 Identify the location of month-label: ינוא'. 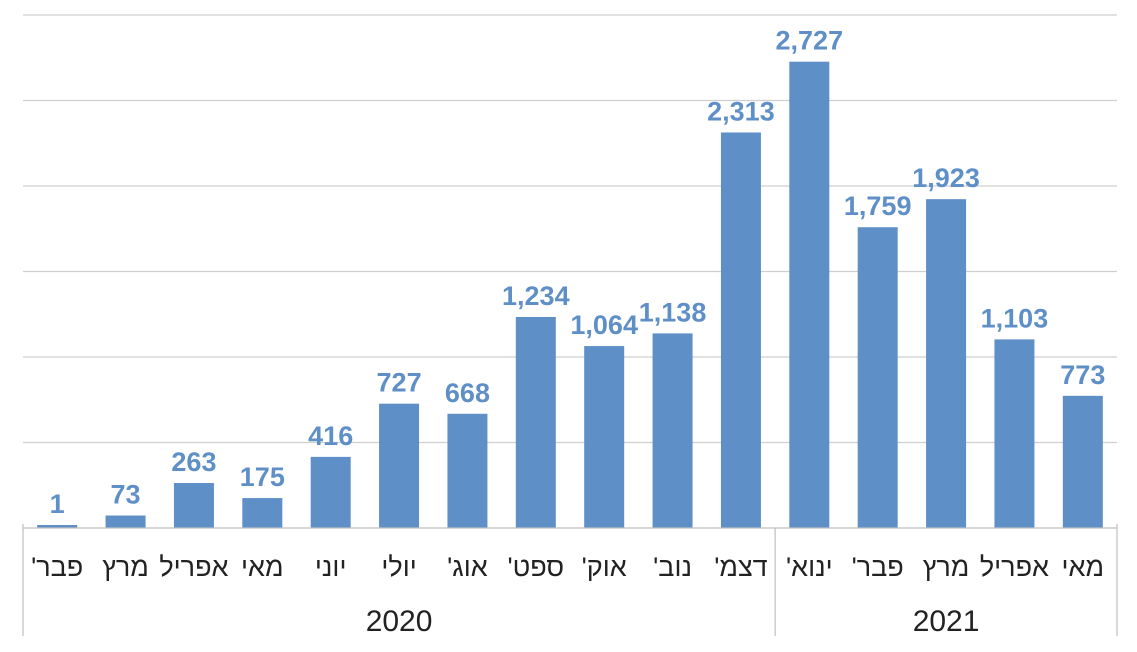
(809, 567).